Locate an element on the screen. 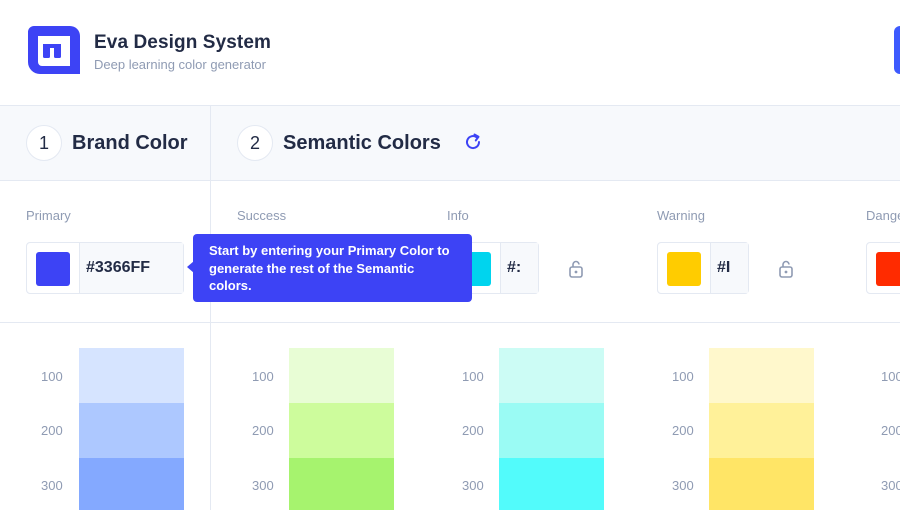 The height and width of the screenshot is (510, 900). tooltip-arrow is located at coordinates (190, 267).